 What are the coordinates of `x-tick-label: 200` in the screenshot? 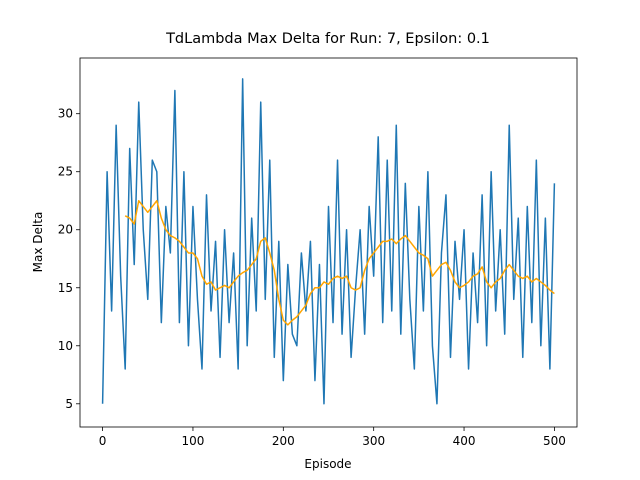 It's located at (283, 441).